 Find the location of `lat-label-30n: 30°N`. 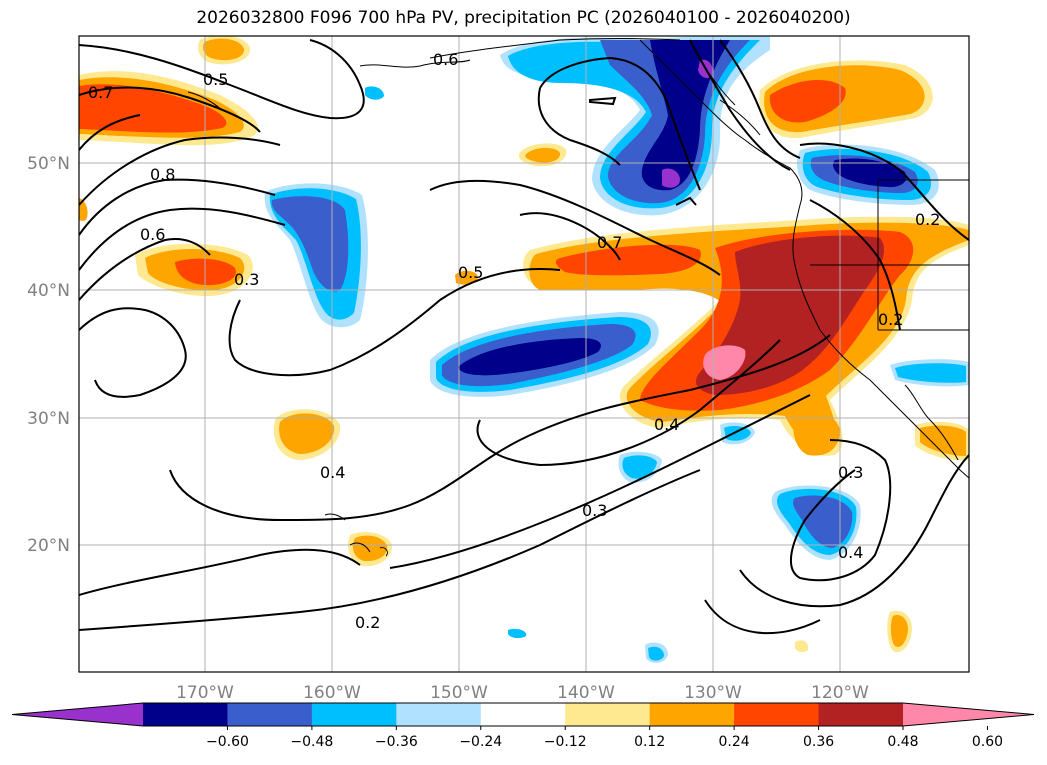

lat-label-30n: 30°N is located at coordinates (48, 419).